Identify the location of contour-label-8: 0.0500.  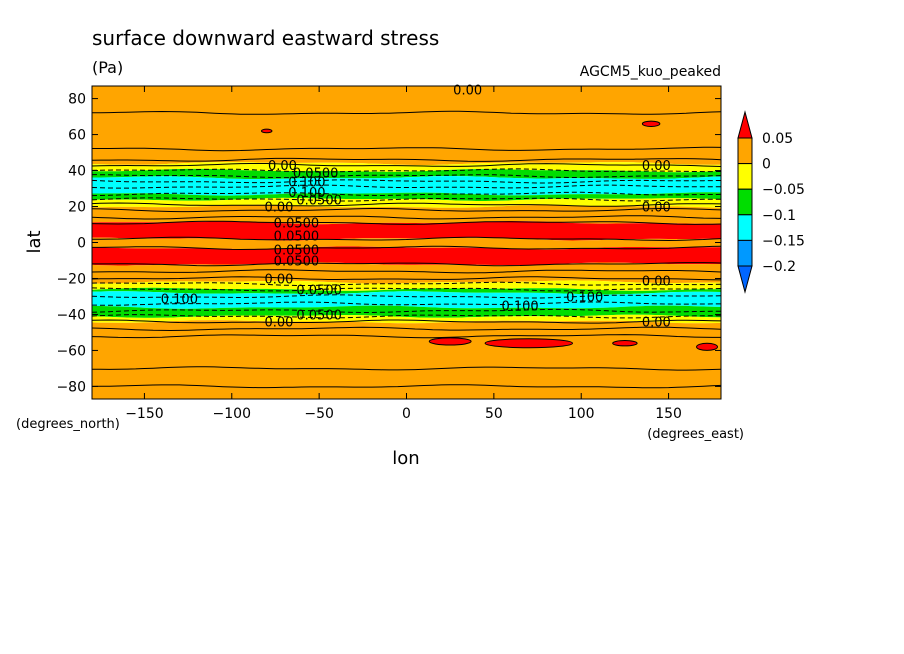
(297, 236).